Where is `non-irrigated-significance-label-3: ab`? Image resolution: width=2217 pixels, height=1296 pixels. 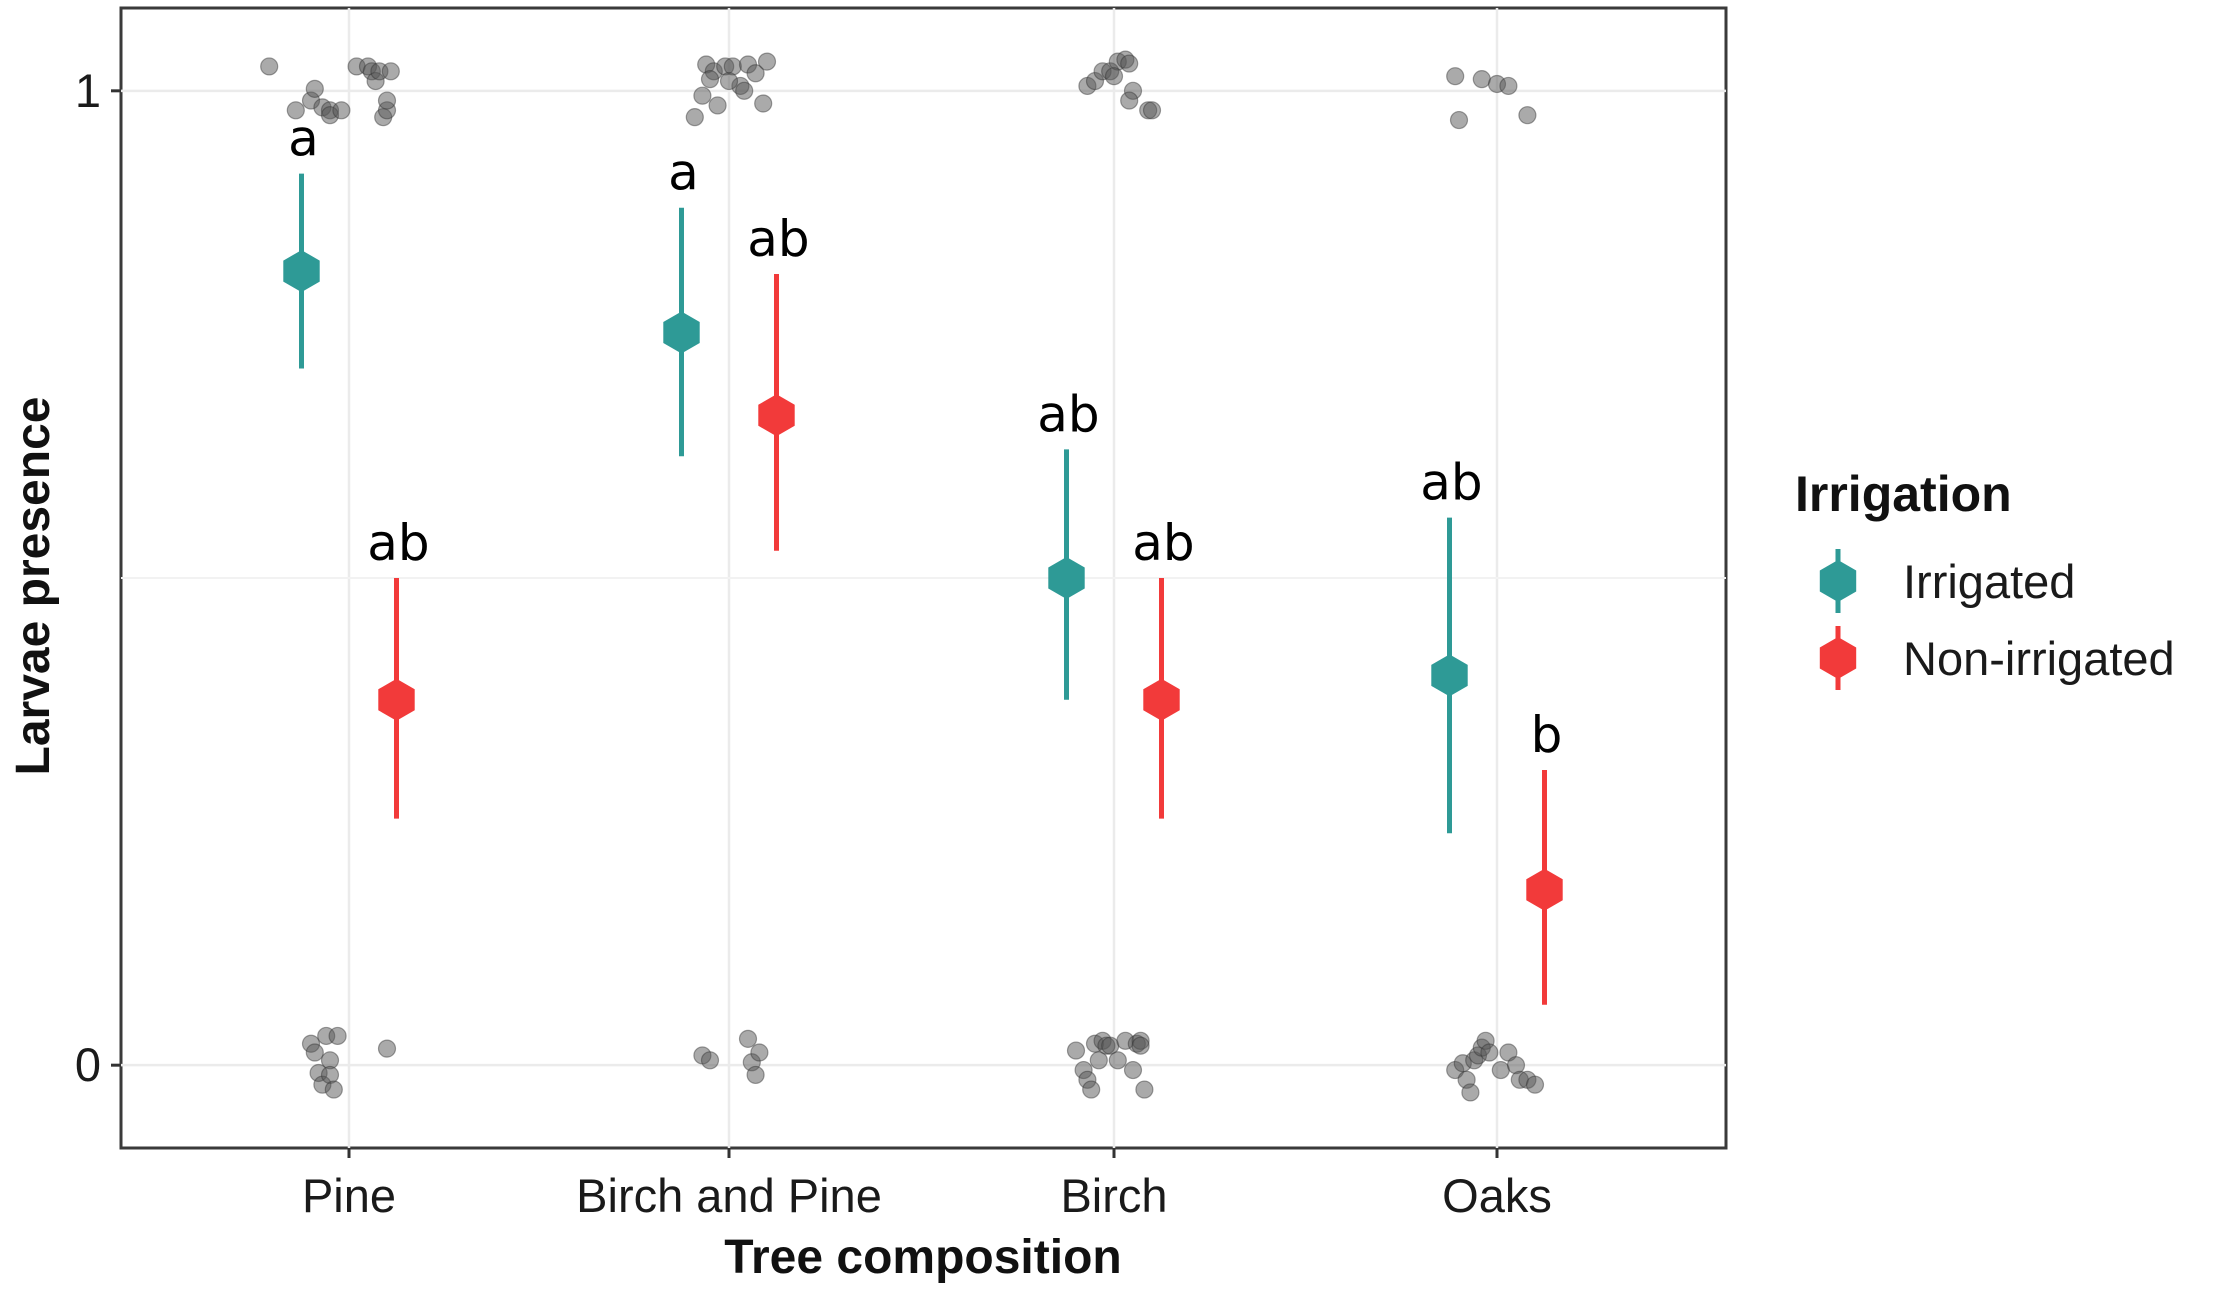
non-irrigated-significance-label-3: ab is located at coordinates (1163, 543).